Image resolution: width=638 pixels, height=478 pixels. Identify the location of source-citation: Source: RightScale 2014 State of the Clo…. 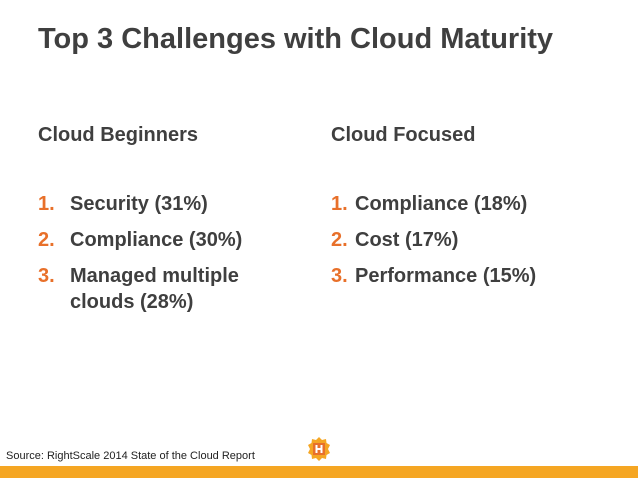
(130, 456).